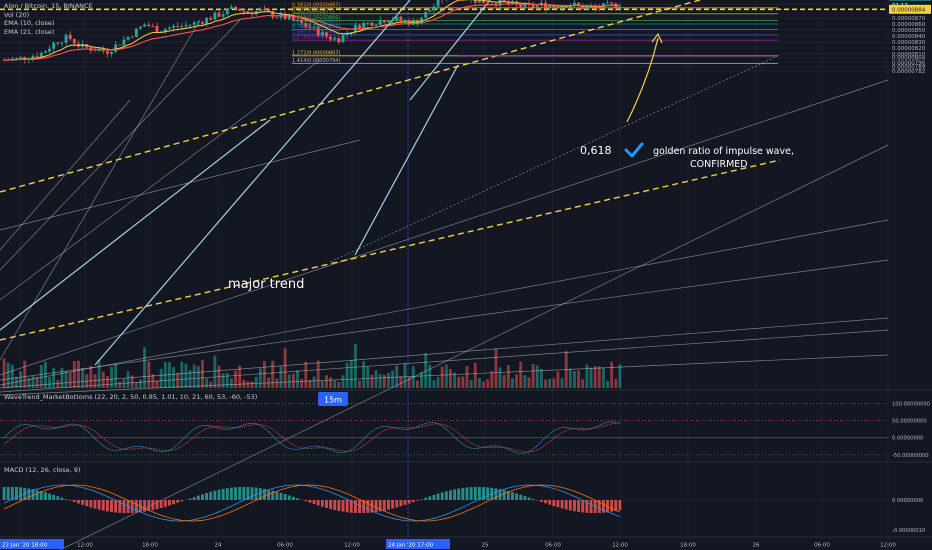 The width and height of the screenshot is (932, 550). I want to click on wavetrend-tick-label: 100.00000000, so click(911, 404).